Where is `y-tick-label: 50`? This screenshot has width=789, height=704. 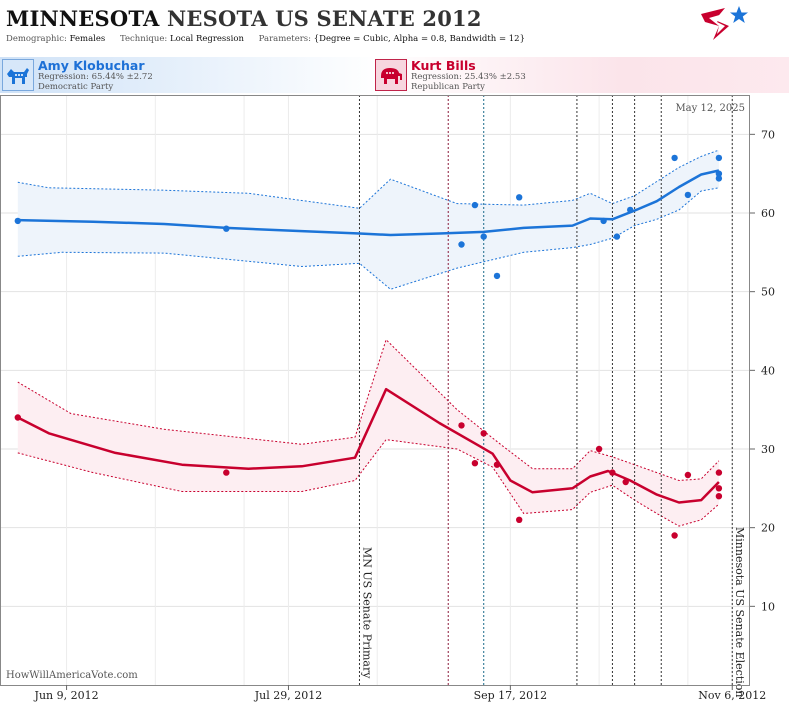 y-tick-label: 50 is located at coordinates (768, 292).